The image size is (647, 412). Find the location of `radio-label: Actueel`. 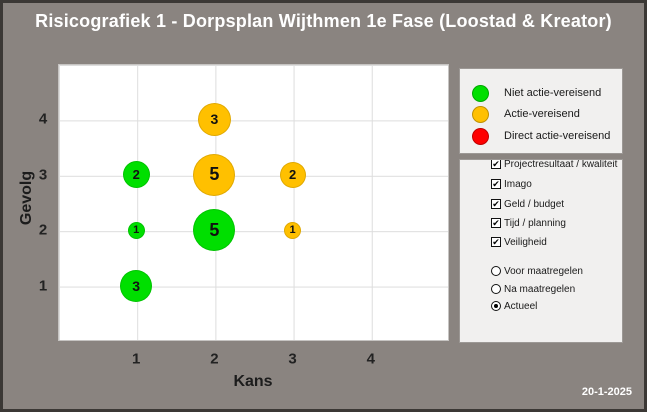

radio-label: Actueel is located at coordinates (521, 306).